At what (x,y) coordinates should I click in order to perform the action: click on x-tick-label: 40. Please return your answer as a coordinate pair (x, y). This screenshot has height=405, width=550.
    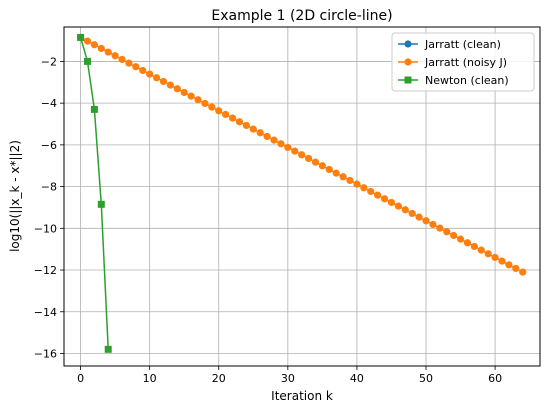
    Looking at the image, I should click on (357, 378).